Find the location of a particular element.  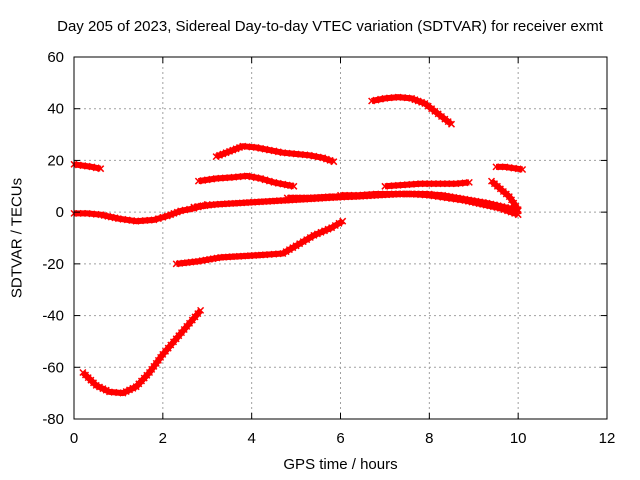

x-tick-label: 12 is located at coordinates (607, 438).